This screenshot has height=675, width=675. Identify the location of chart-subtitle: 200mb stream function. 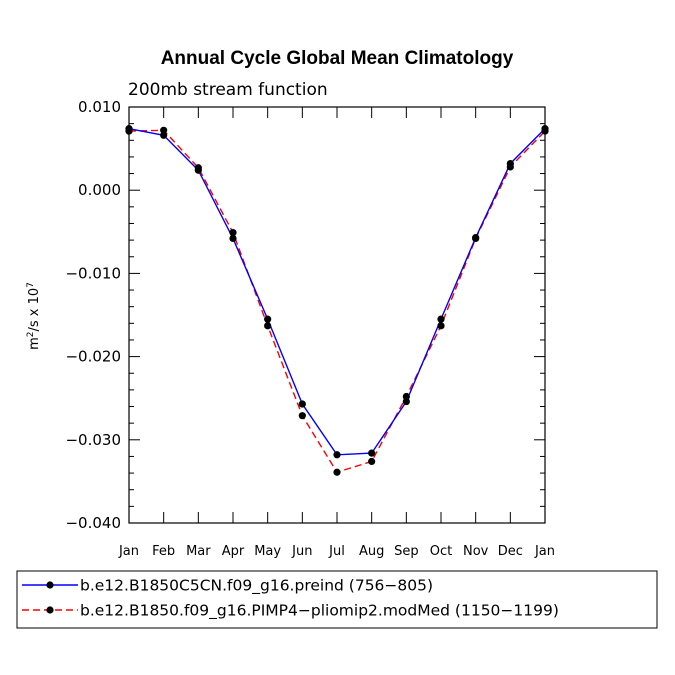
(228, 90).